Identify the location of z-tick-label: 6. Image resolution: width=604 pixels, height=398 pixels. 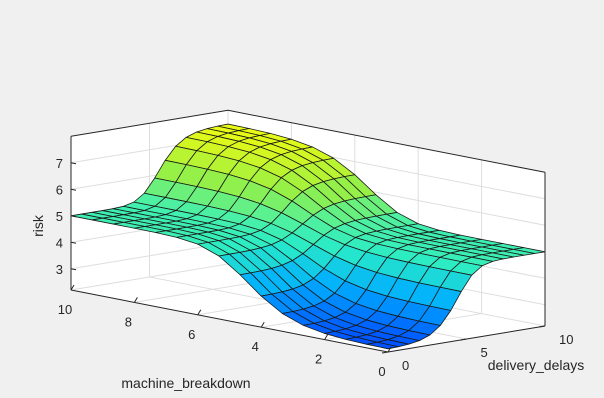
(59, 189).